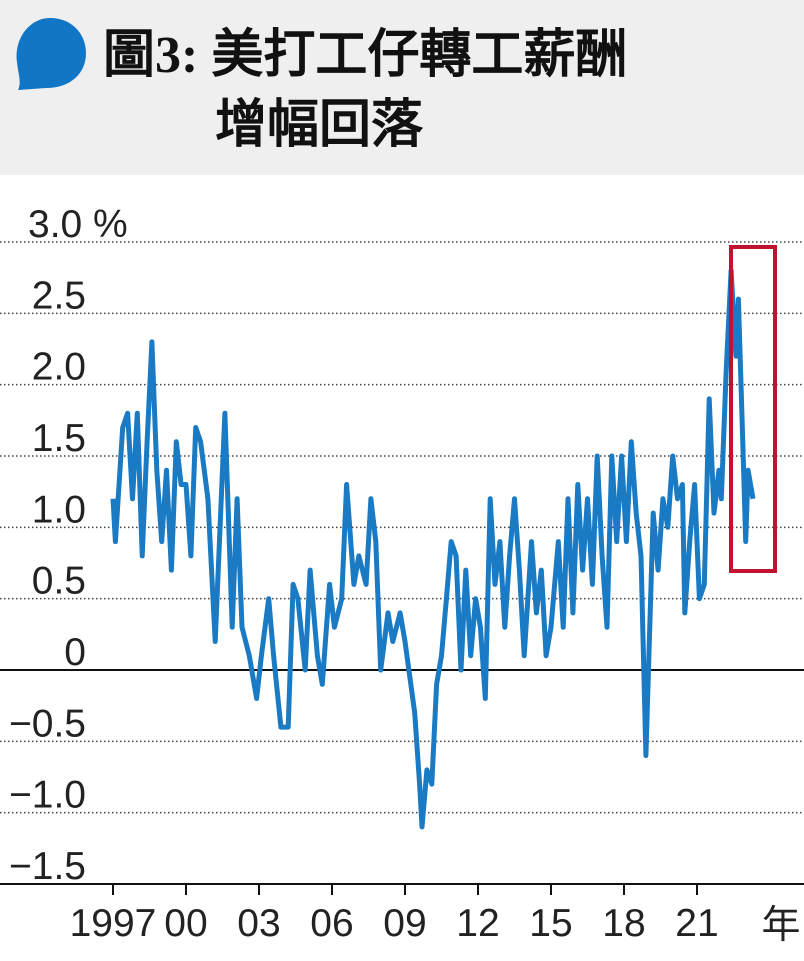  I want to click on y-tick-label: 2.5, so click(59, 295).